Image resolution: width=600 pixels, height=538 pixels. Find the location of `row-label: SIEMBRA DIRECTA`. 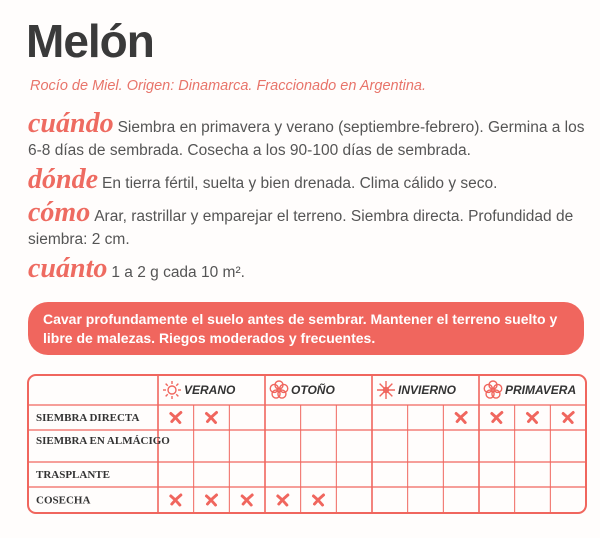

row-label: SIEMBRA DIRECTA is located at coordinates (87, 418).